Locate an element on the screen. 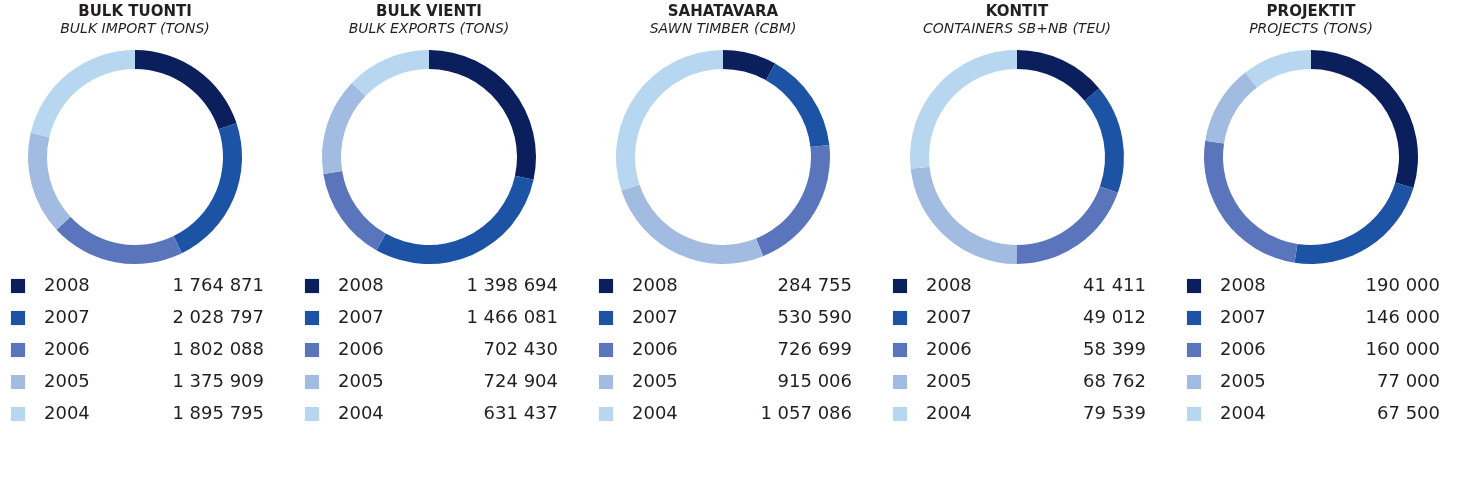 Image resolution: width=1463 pixels, height=477 pixels. data-label: 41 411 is located at coordinates (1114, 284).